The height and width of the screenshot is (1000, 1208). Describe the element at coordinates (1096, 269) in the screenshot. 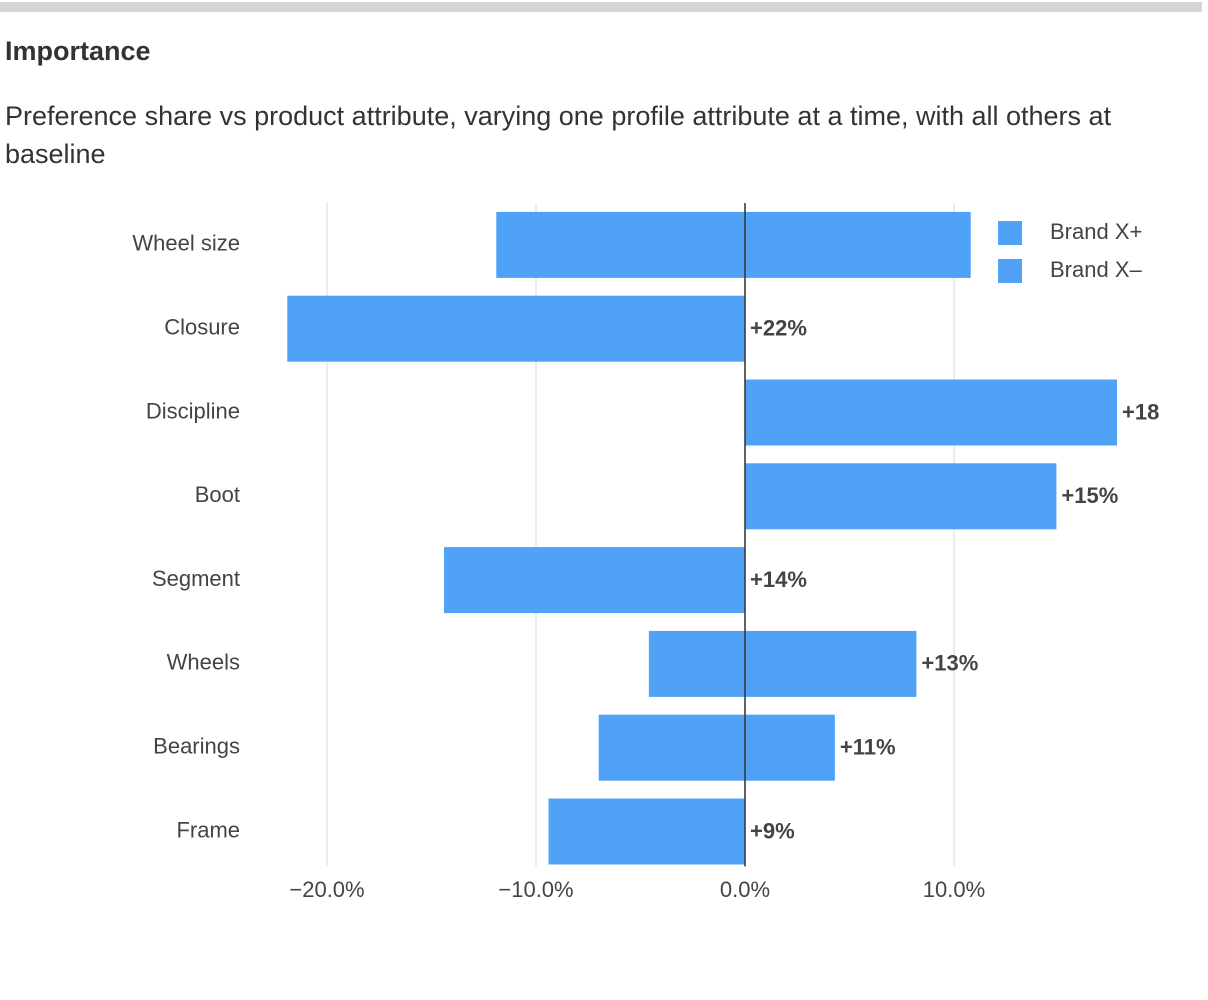

I see `legend-label: Brand X–` at that location.